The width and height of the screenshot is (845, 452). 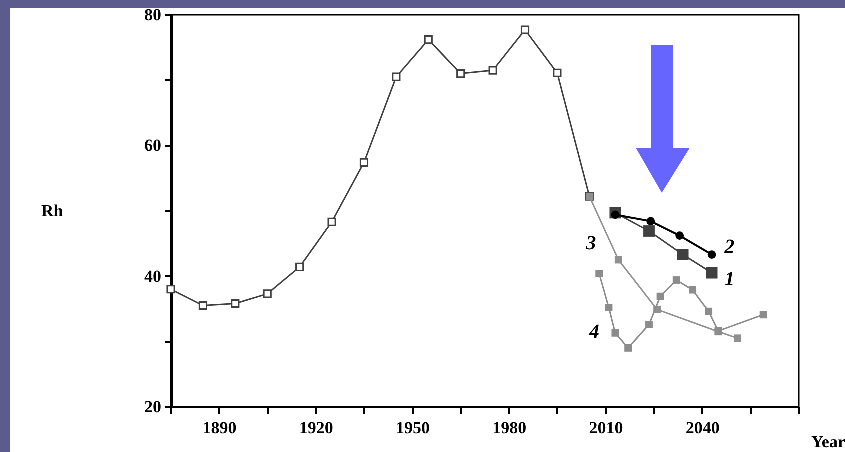 What do you see at coordinates (509, 428) in the screenshot?
I see `x-tick-label: 1980` at bounding box center [509, 428].